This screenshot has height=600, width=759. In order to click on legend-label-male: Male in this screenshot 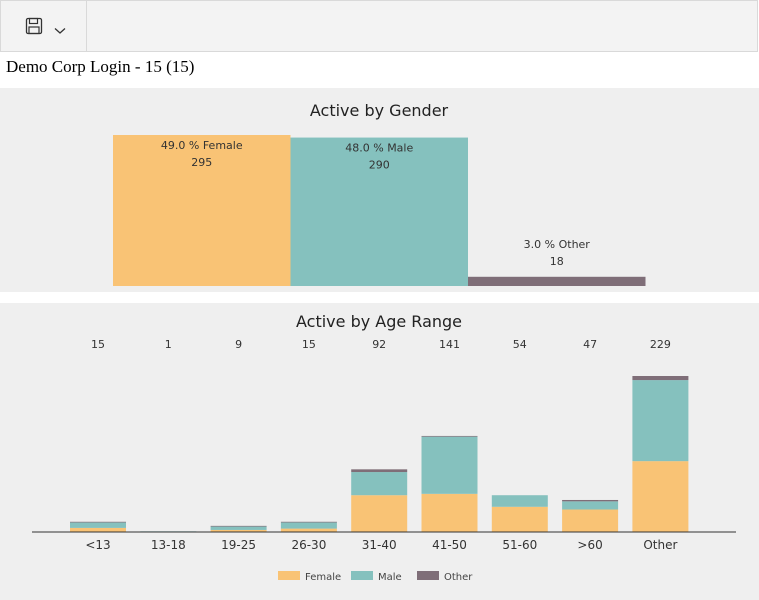, I will do `click(390, 577)`.